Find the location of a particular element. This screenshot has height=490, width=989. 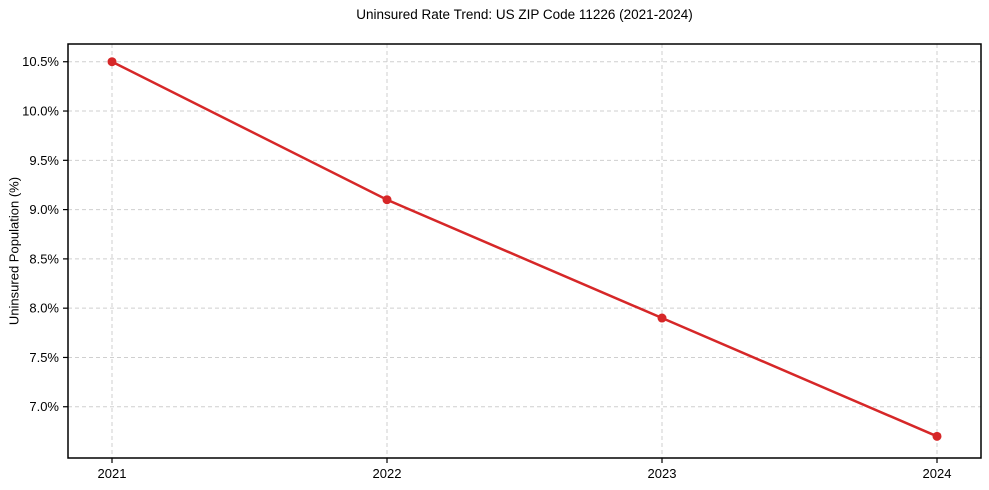

y-tick-label: 10.5% is located at coordinates (40, 61).